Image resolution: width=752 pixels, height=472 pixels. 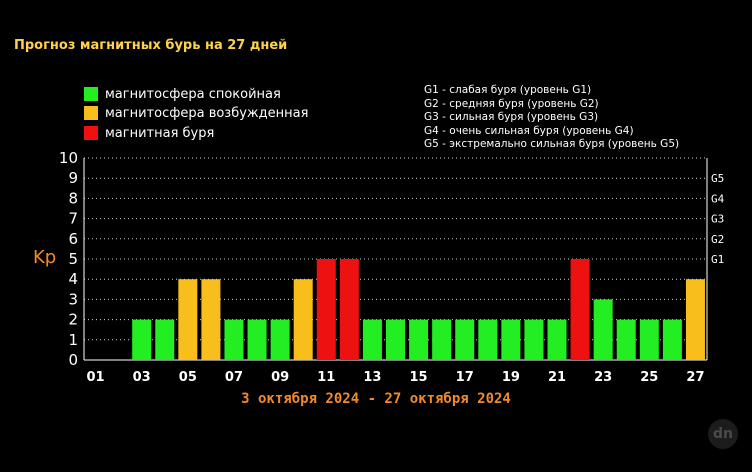 I want to click on date-range-label: 3 октября 2024 - 27 октября 2024, so click(x=376, y=399).